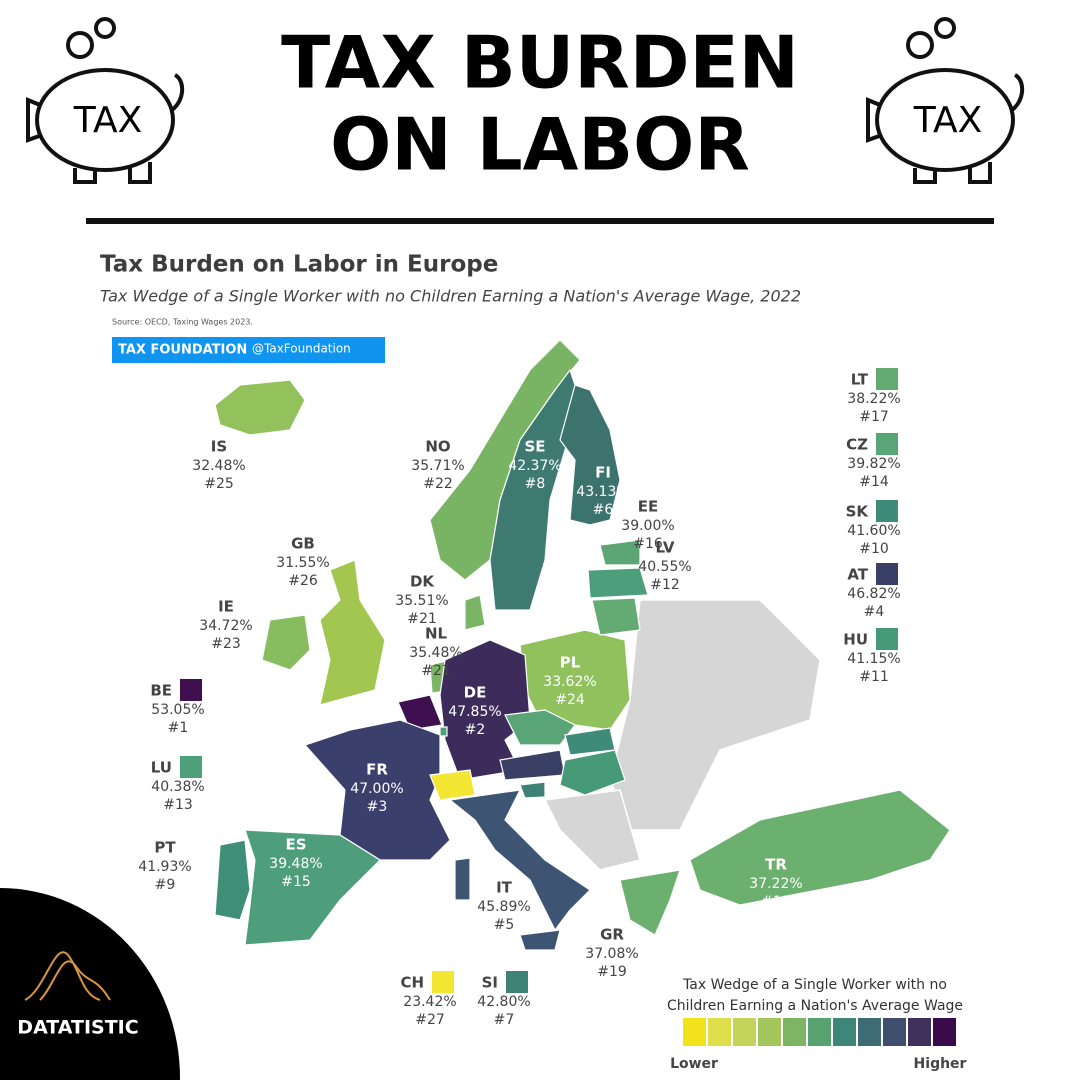 Image resolution: width=1080 pixels, height=1080 pixels. What do you see at coordinates (490, 983) in the screenshot?
I see `country-code: SI` at bounding box center [490, 983].